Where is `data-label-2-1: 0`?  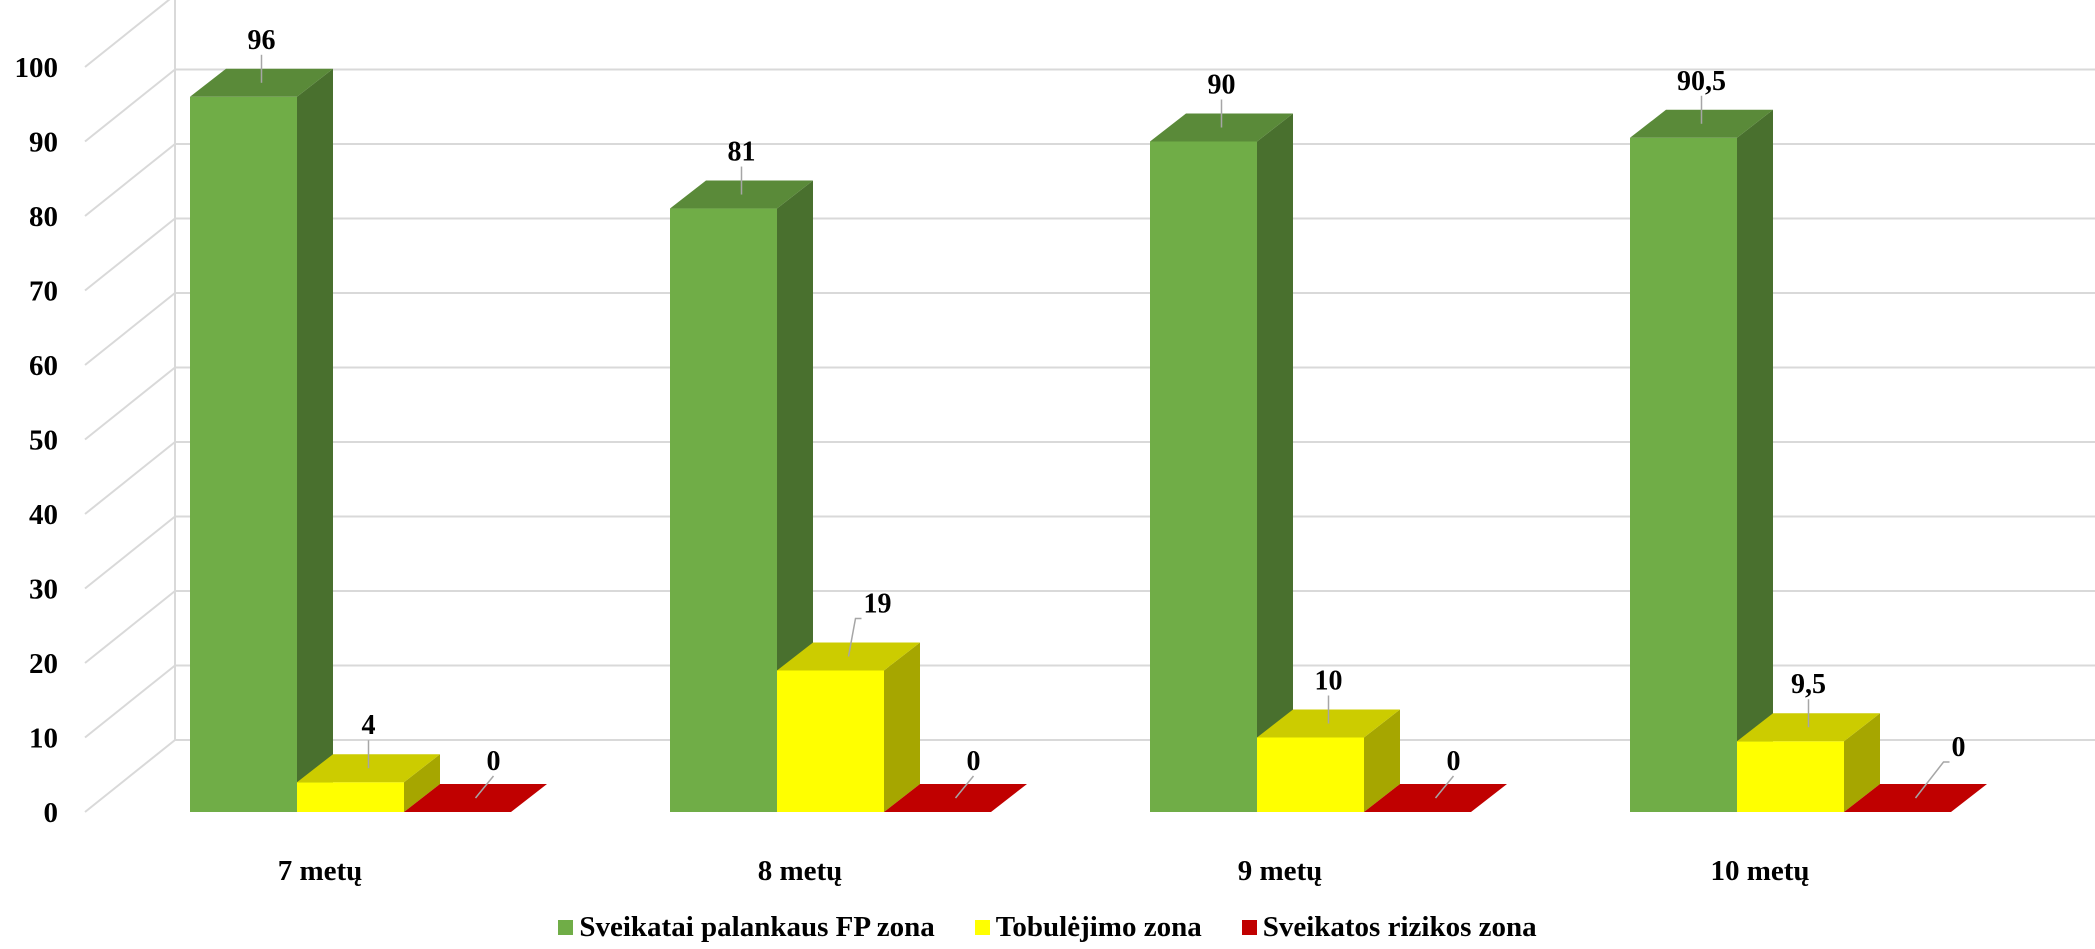
data-label-2-1: 0 is located at coordinates (974, 761).